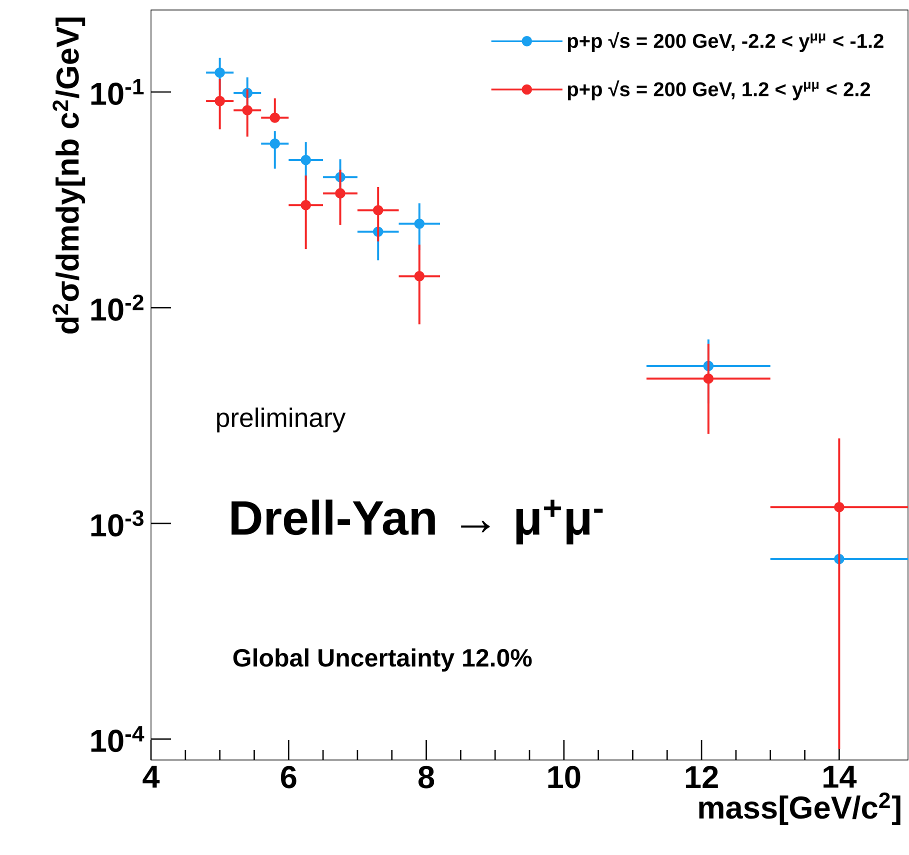 The image size is (909, 855). Describe the element at coordinates (426, 777) in the screenshot. I see `x-tick-label: 8` at that location.